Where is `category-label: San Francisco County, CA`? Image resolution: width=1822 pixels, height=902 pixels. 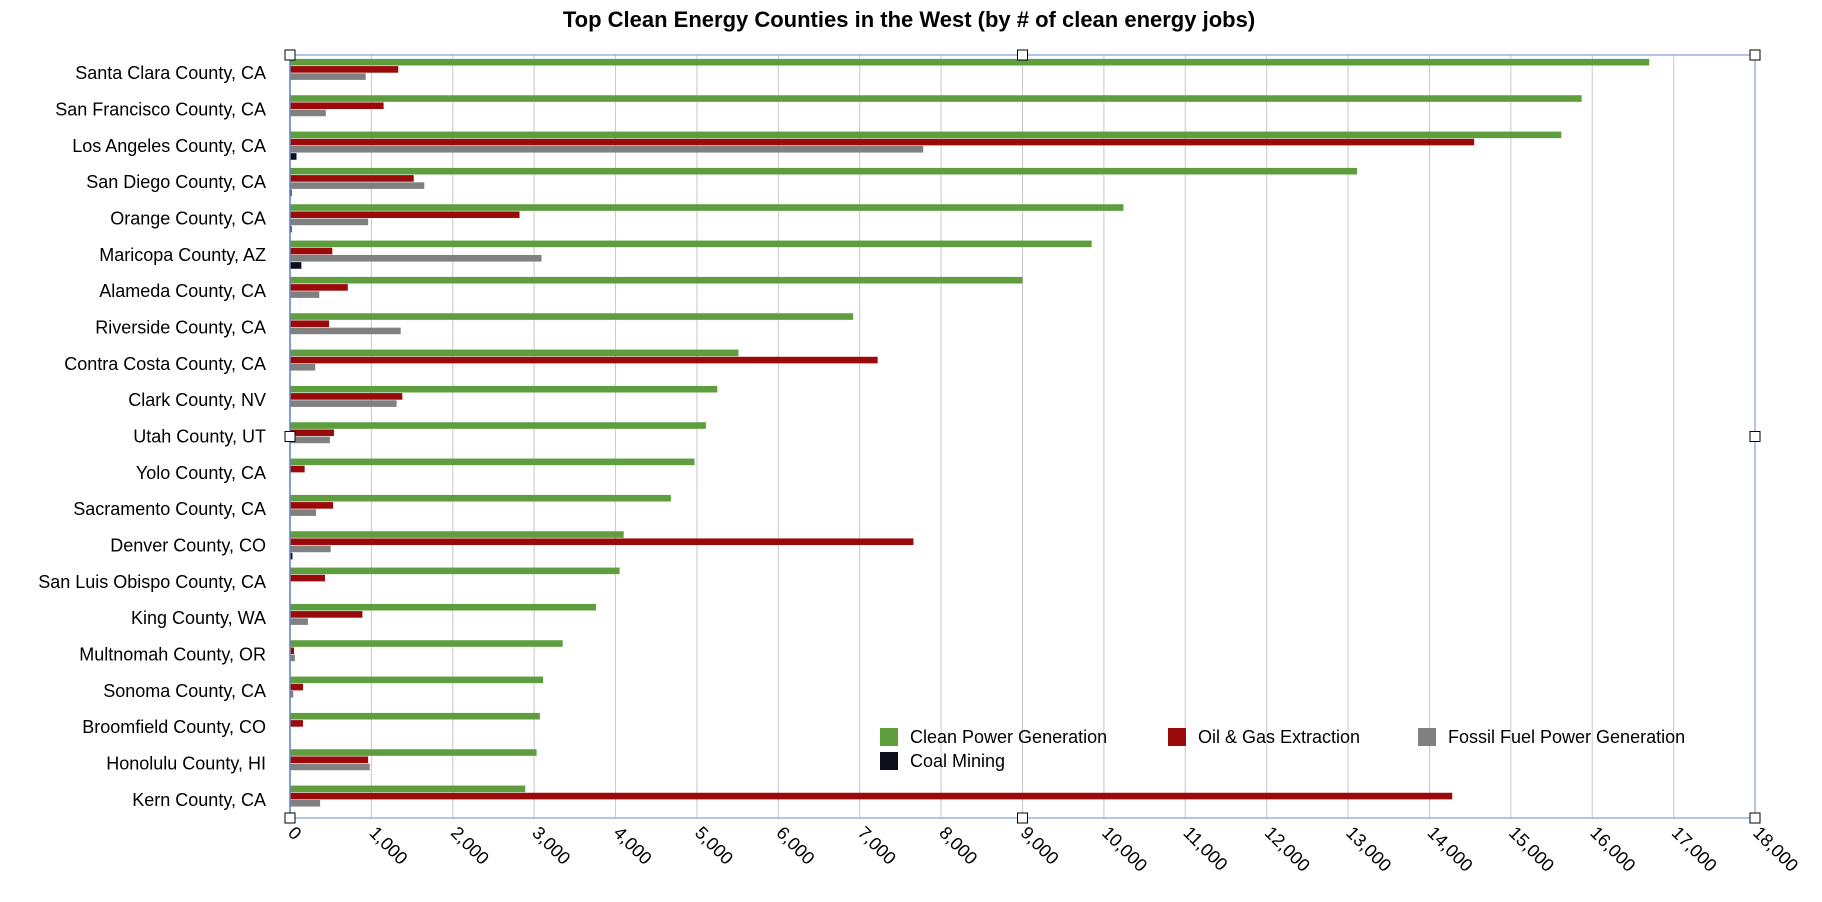
category-label: San Francisco County, CA is located at coordinates (160, 110).